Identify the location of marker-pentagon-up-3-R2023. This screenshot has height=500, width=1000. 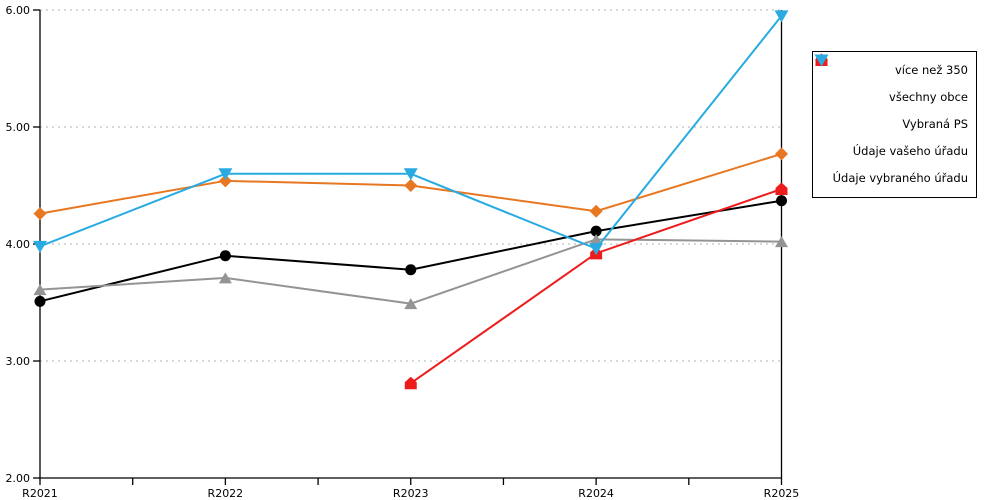
(410, 383).